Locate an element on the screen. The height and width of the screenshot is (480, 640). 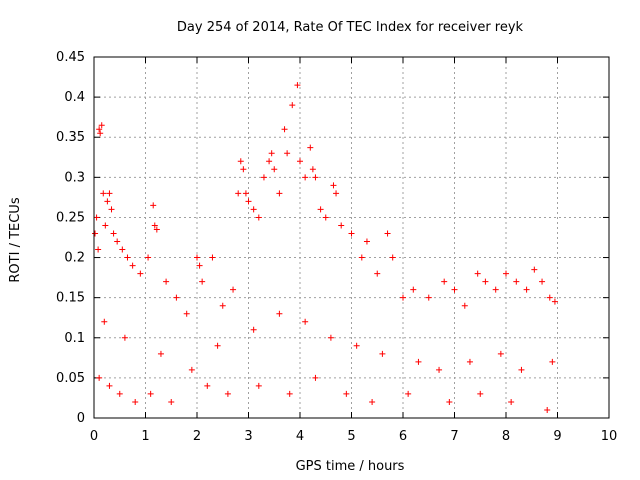
y-tick-label: 0.2 is located at coordinates (74, 258).